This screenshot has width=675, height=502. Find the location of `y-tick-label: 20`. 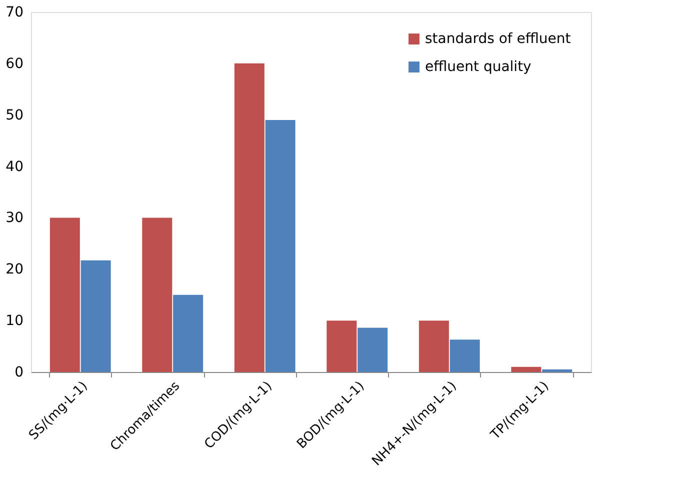

y-tick-label: 20 is located at coordinates (15, 270).